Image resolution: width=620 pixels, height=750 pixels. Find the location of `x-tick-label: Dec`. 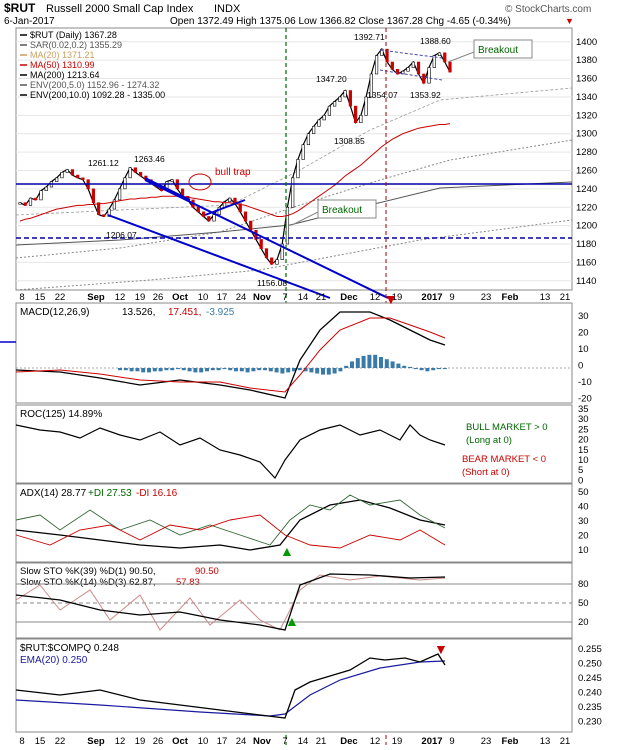

x-tick-label: Dec is located at coordinates (348, 297).